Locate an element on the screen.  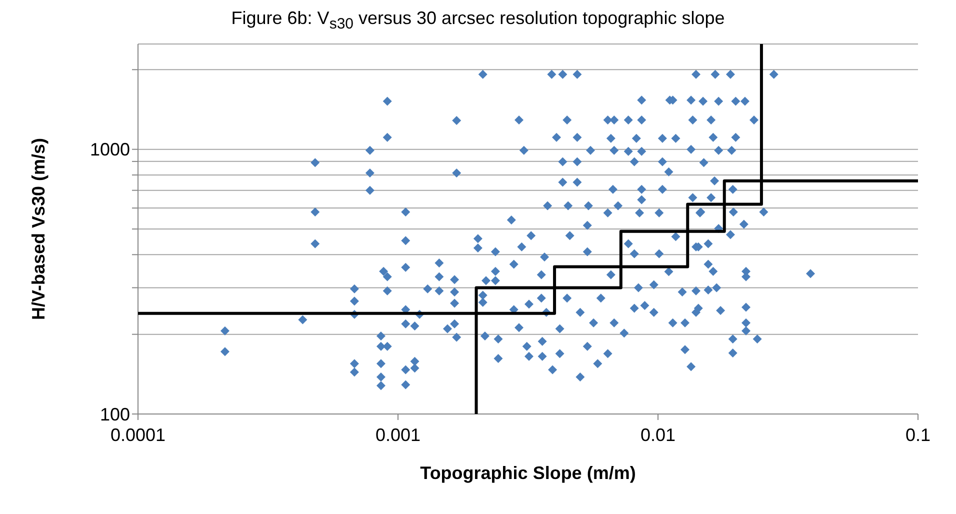
y-tick-label: 1000 is located at coordinates (110, 150).